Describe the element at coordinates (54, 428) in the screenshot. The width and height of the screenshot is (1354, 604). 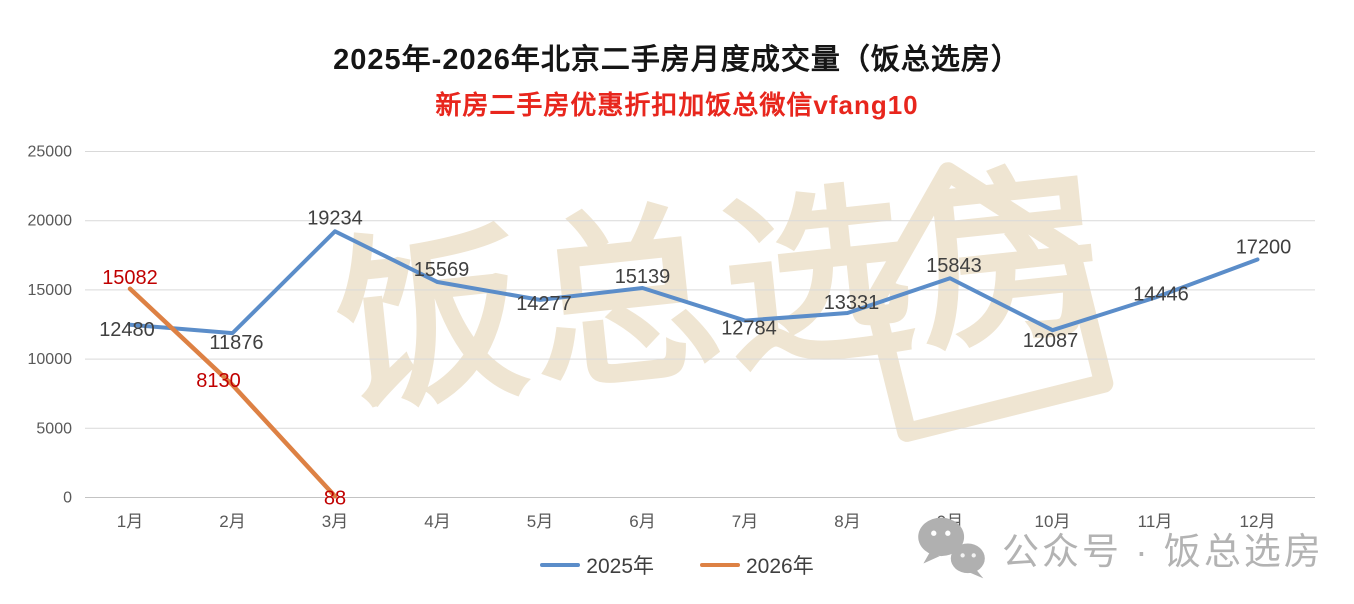
I see `y-tick-label: 5000` at that location.